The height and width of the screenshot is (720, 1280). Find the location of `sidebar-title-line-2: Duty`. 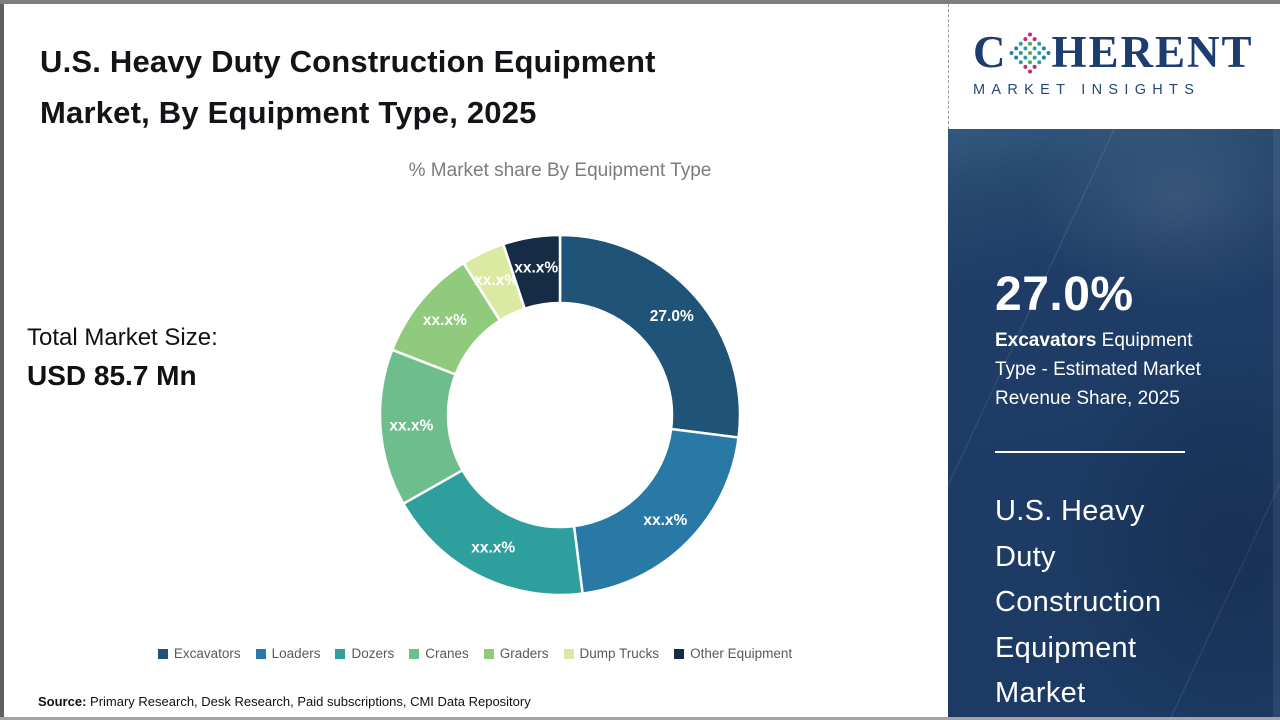

sidebar-title-line-2: Duty is located at coordinates (1025, 556).